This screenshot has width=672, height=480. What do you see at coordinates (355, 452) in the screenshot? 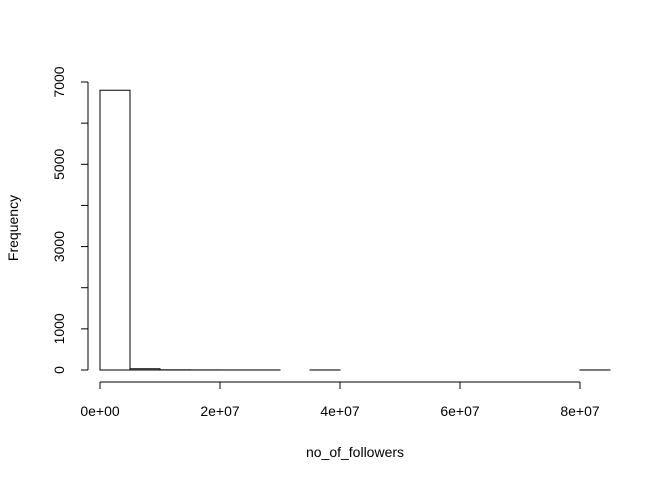
I see `x-axis-title: no_of_followers` at bounding box center [355, 452].